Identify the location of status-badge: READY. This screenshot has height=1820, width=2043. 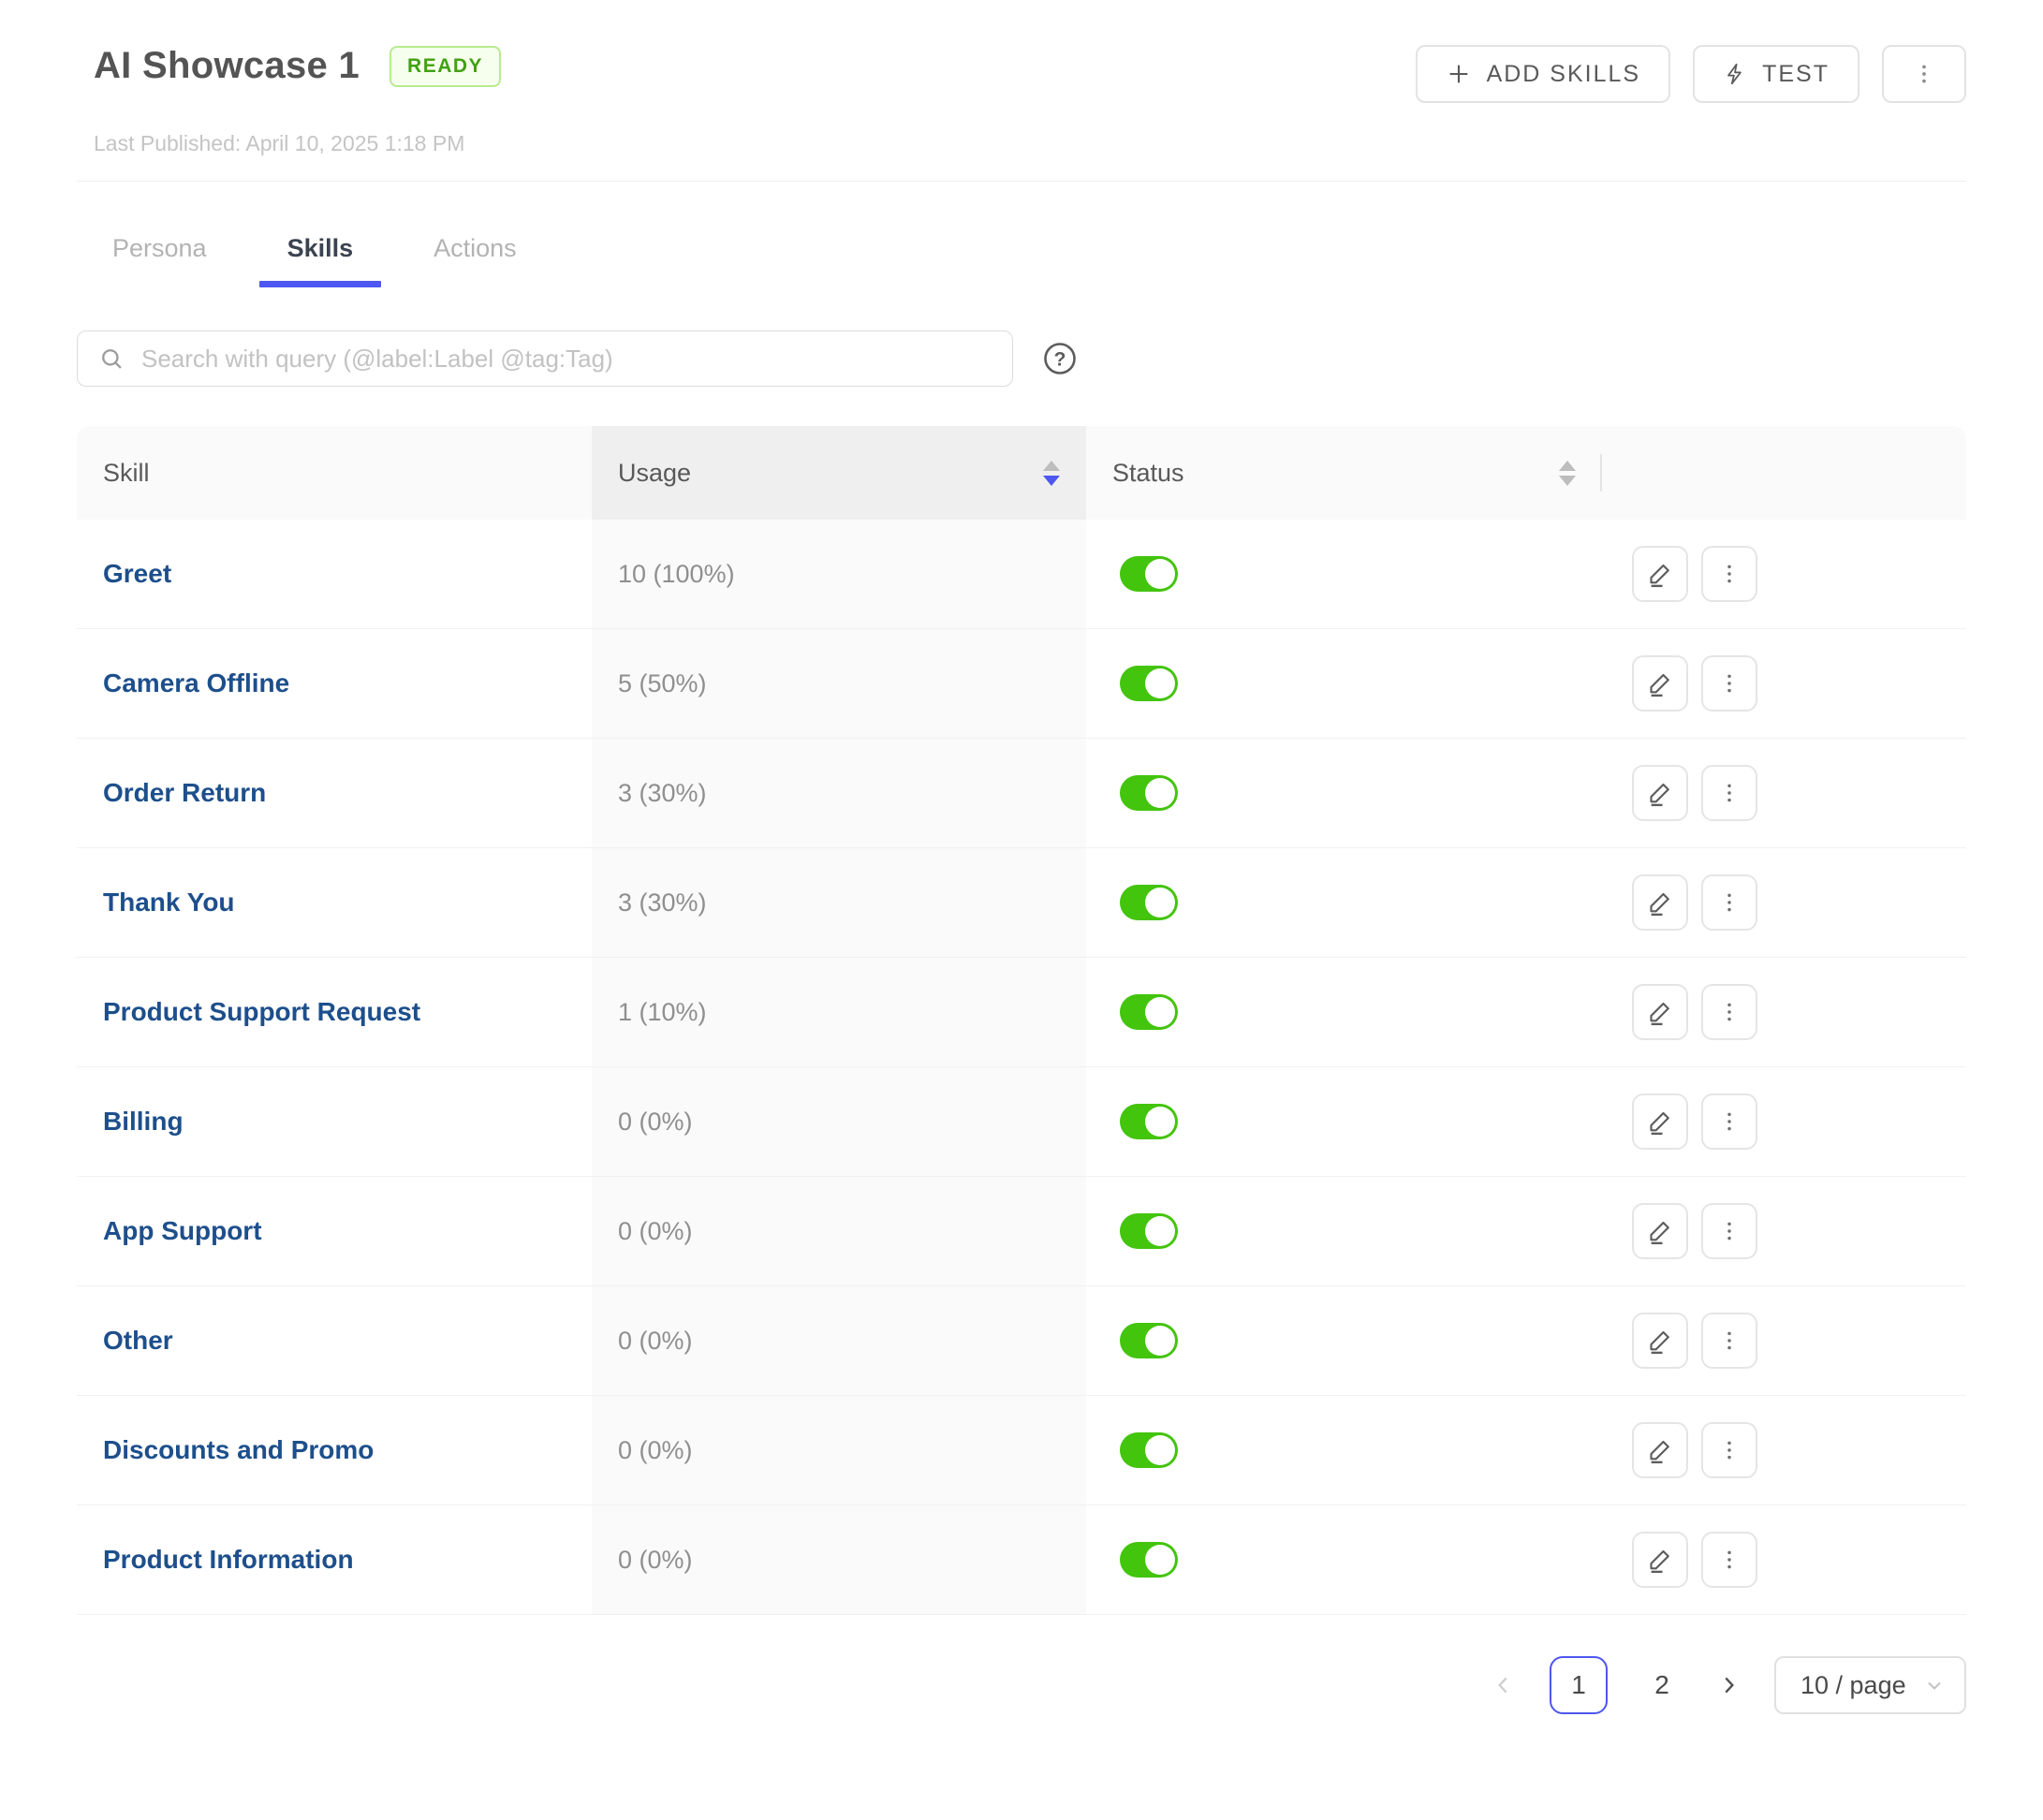
(446, 66).